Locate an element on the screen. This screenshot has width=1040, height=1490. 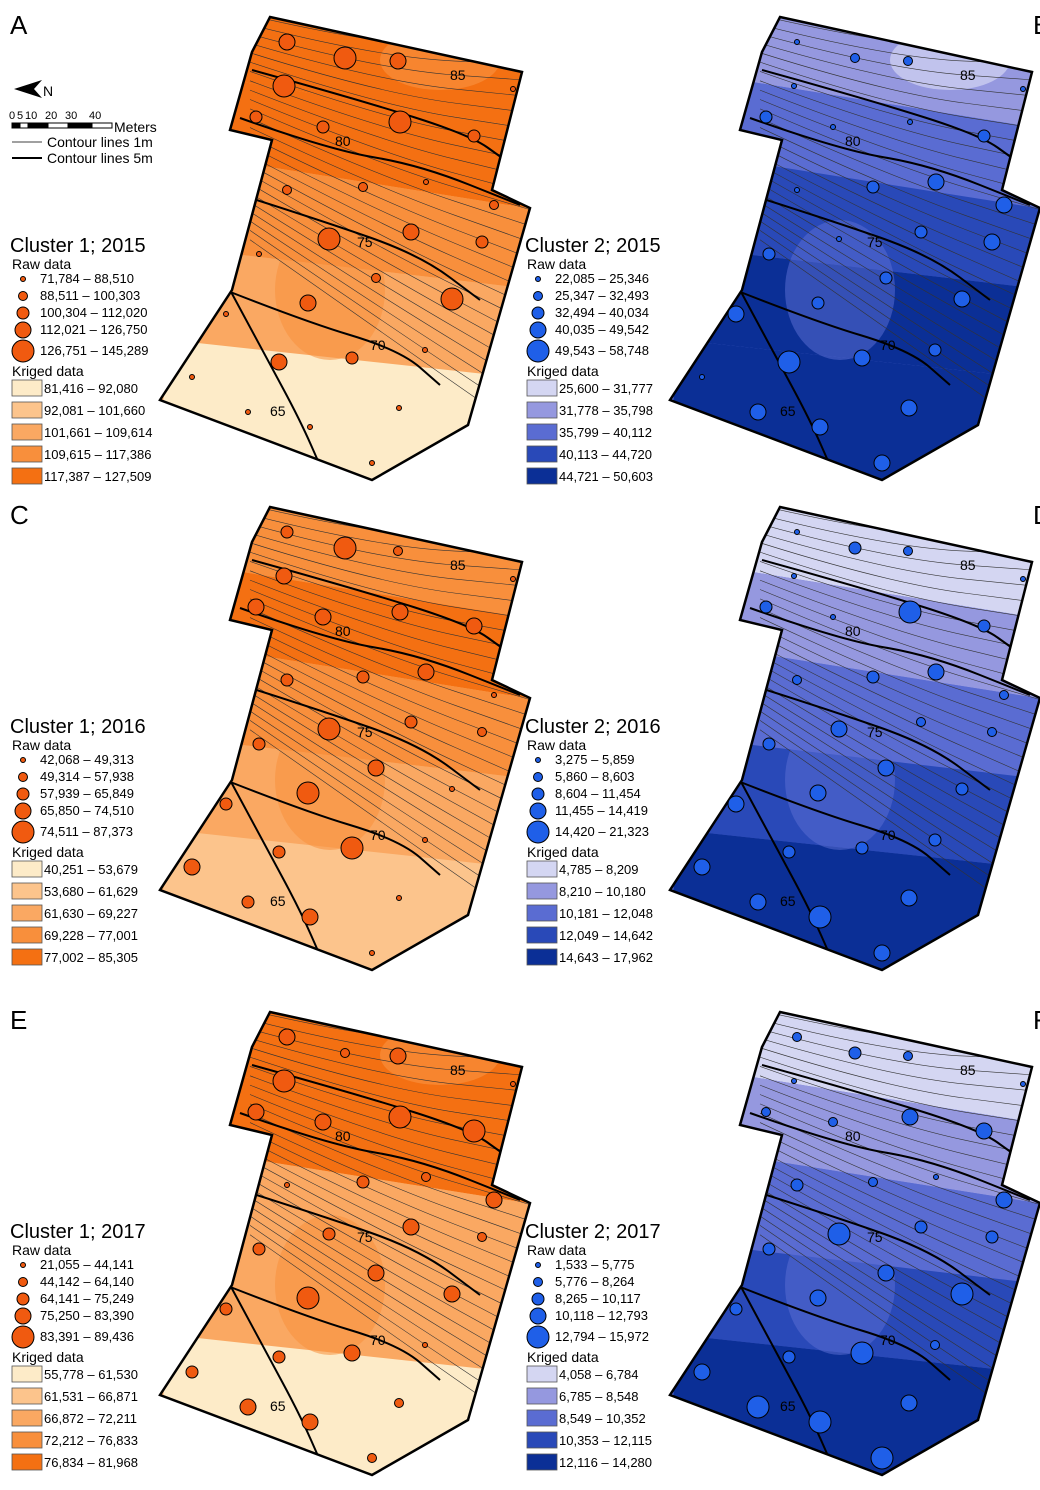
legend-kriged-range: 77,002 – 85,305 is located at coordinates (91, 957).